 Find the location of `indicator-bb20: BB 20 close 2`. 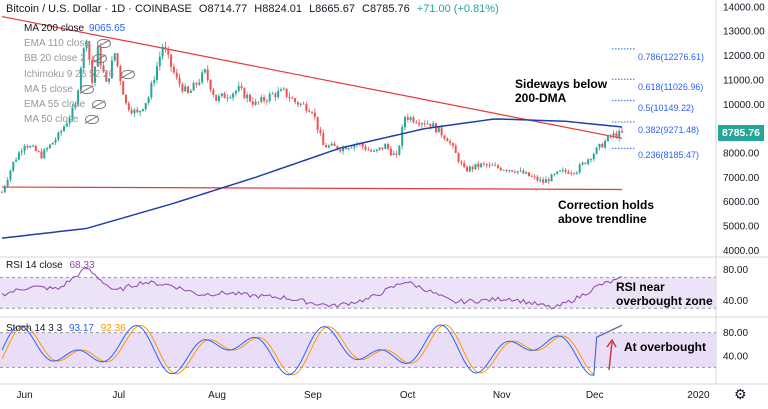

indicator-bb20: BB 20 close 2 is located at coordinates (69, 58).